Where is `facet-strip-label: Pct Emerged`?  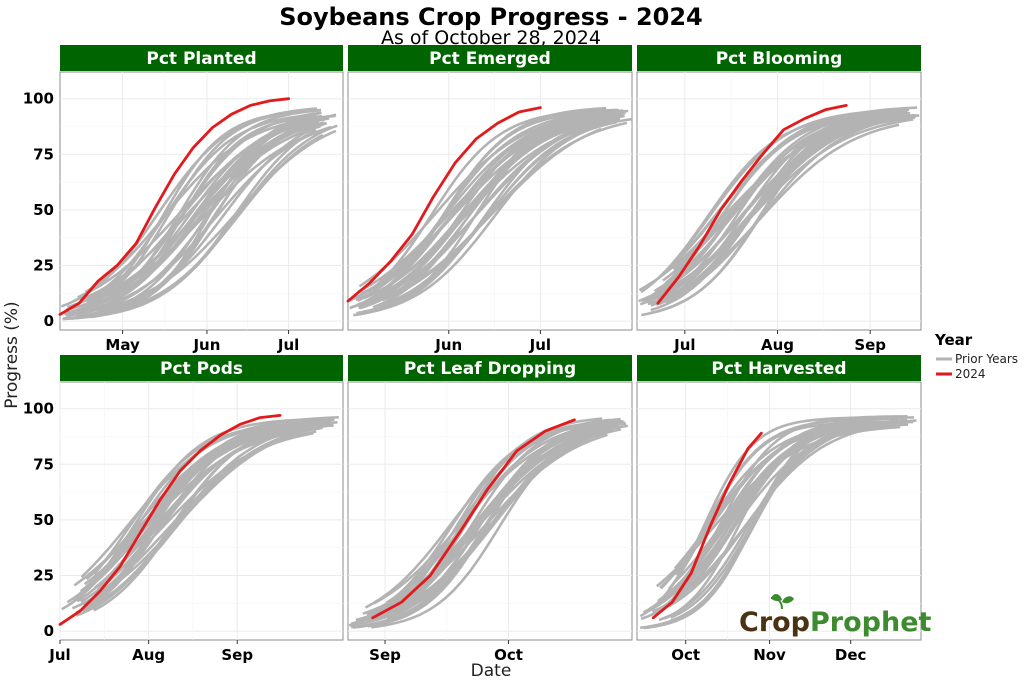
facet-strip-label: Pct Emerged is located at coordinates (490, 59).